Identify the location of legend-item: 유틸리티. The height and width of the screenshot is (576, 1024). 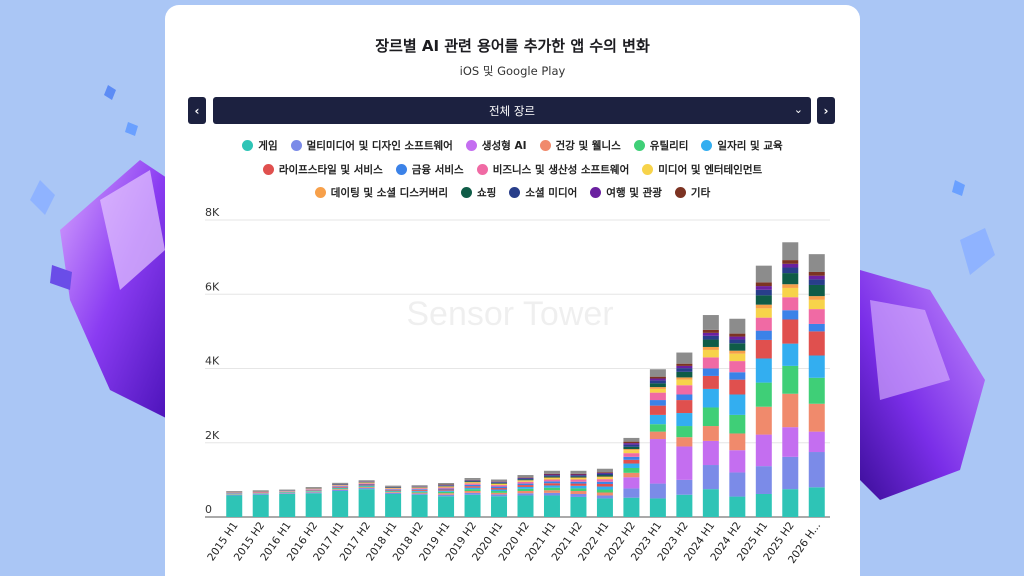
(660, 145).